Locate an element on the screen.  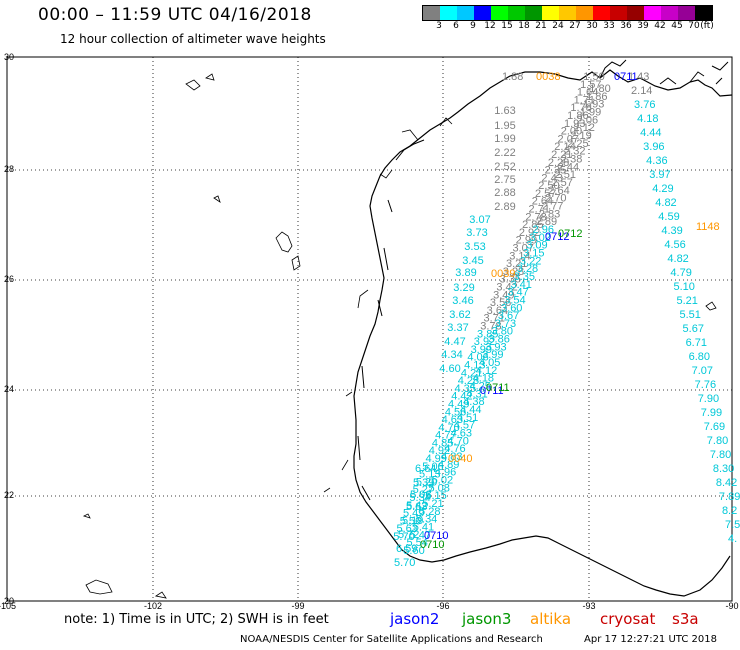
swh-label: 6.59 is located at coordinates (406, 549).